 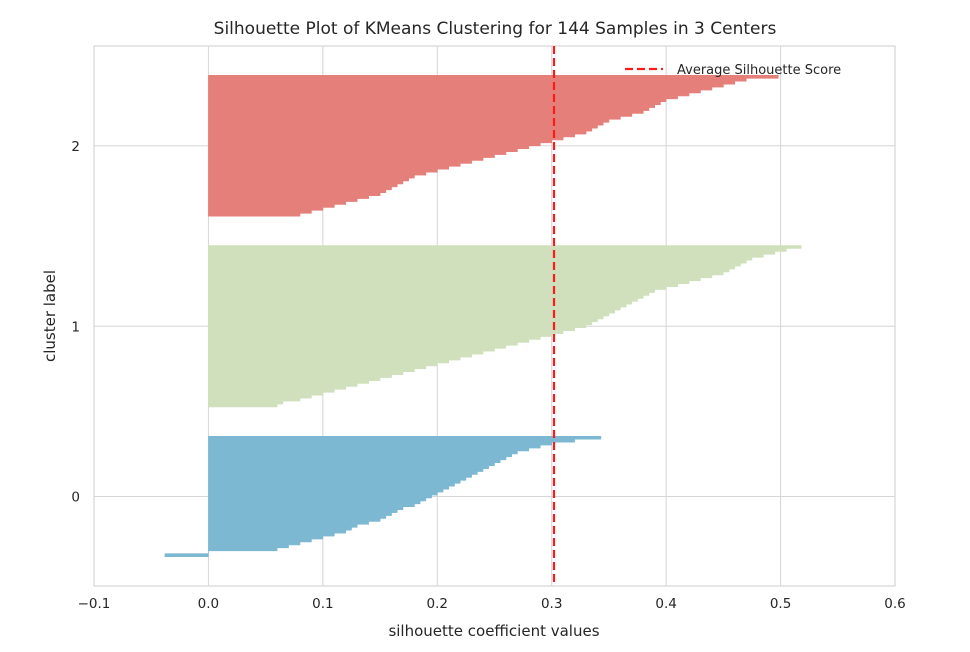 I want to click on x-tick-label: 0.3, so click(x=551, y=604).